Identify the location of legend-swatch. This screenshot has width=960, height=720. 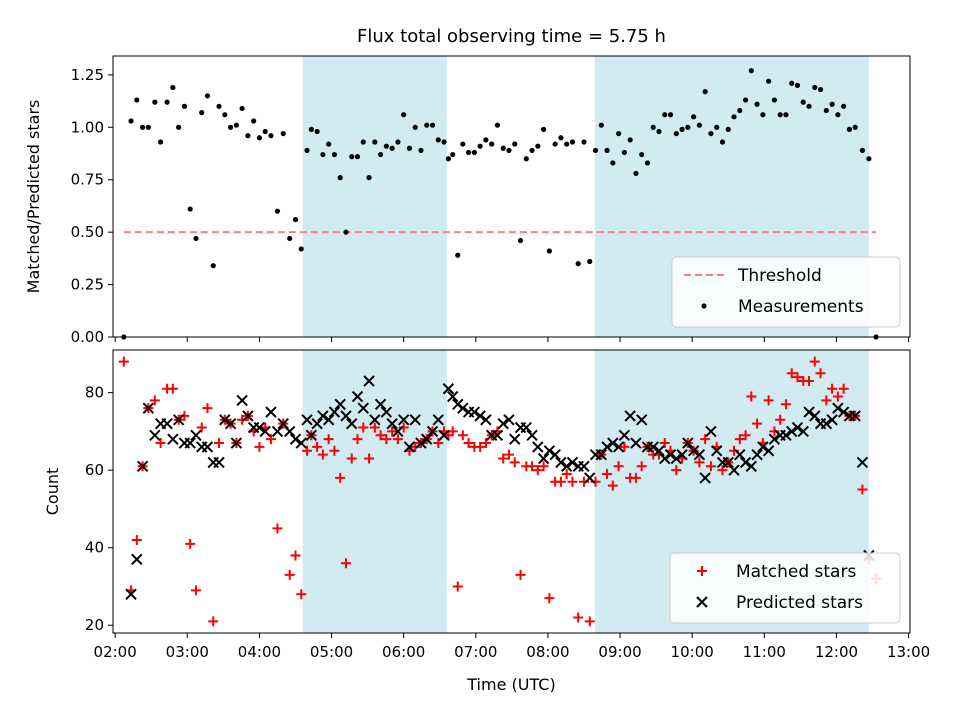
(702, 602).